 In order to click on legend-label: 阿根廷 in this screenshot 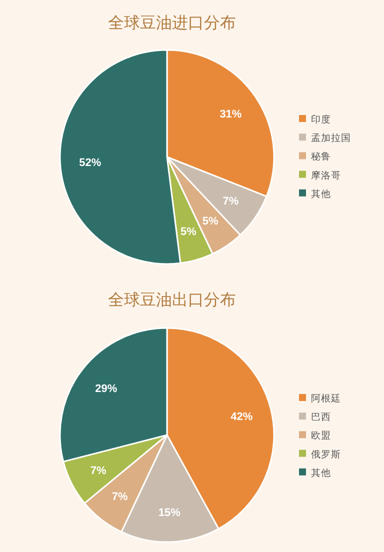, I will do `click(326, 398)`.